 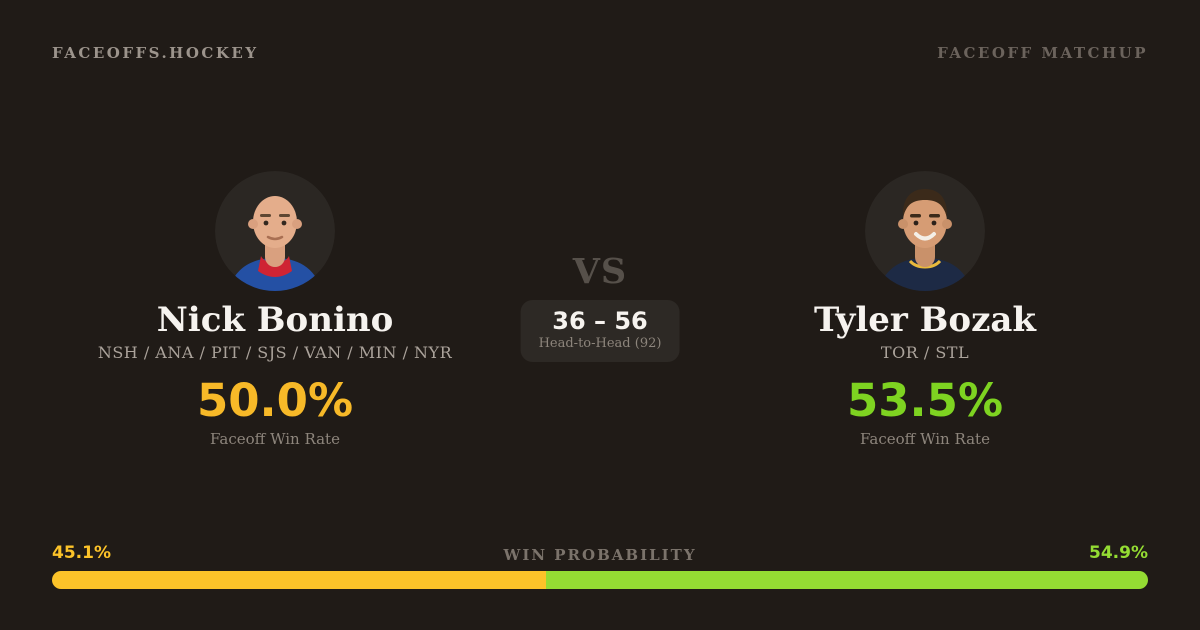 I want to click on vs-label: VS, so click(x=600, y=271).